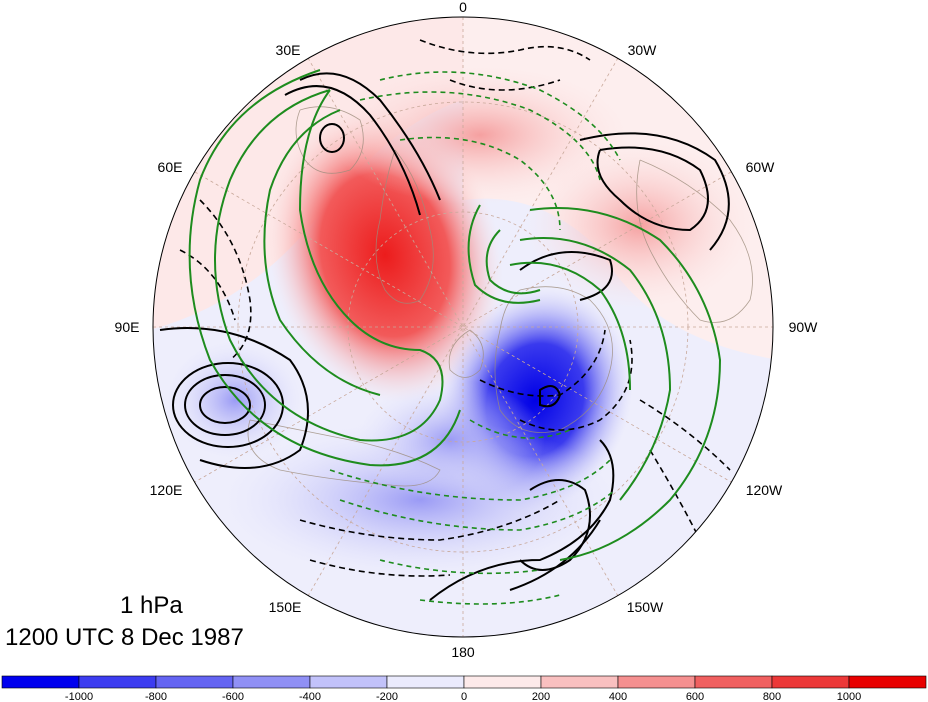 Image resolution: width=928 pixels, height=702 pixels. What do you see at coordinates (127, 327) in the screenshot?
I see `lon-label-90e: 90E` at bounding box center [127, 327].